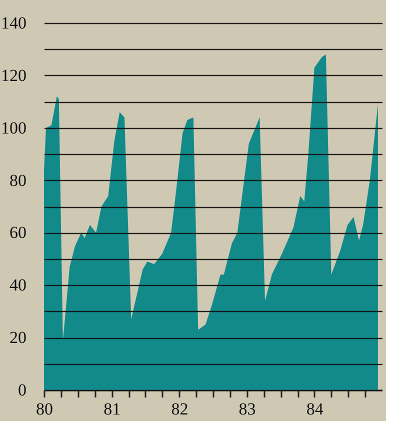 The image size is (406, 425). Describe the element at coordinates (18, 180) in the screenshot. I see `y-tick-label: 80` at that location.